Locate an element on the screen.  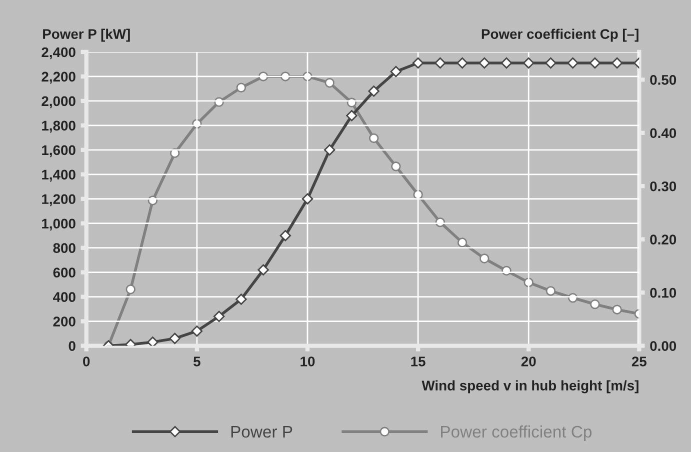
text: Power coefficient Cp is located at coordinates (516, 433).